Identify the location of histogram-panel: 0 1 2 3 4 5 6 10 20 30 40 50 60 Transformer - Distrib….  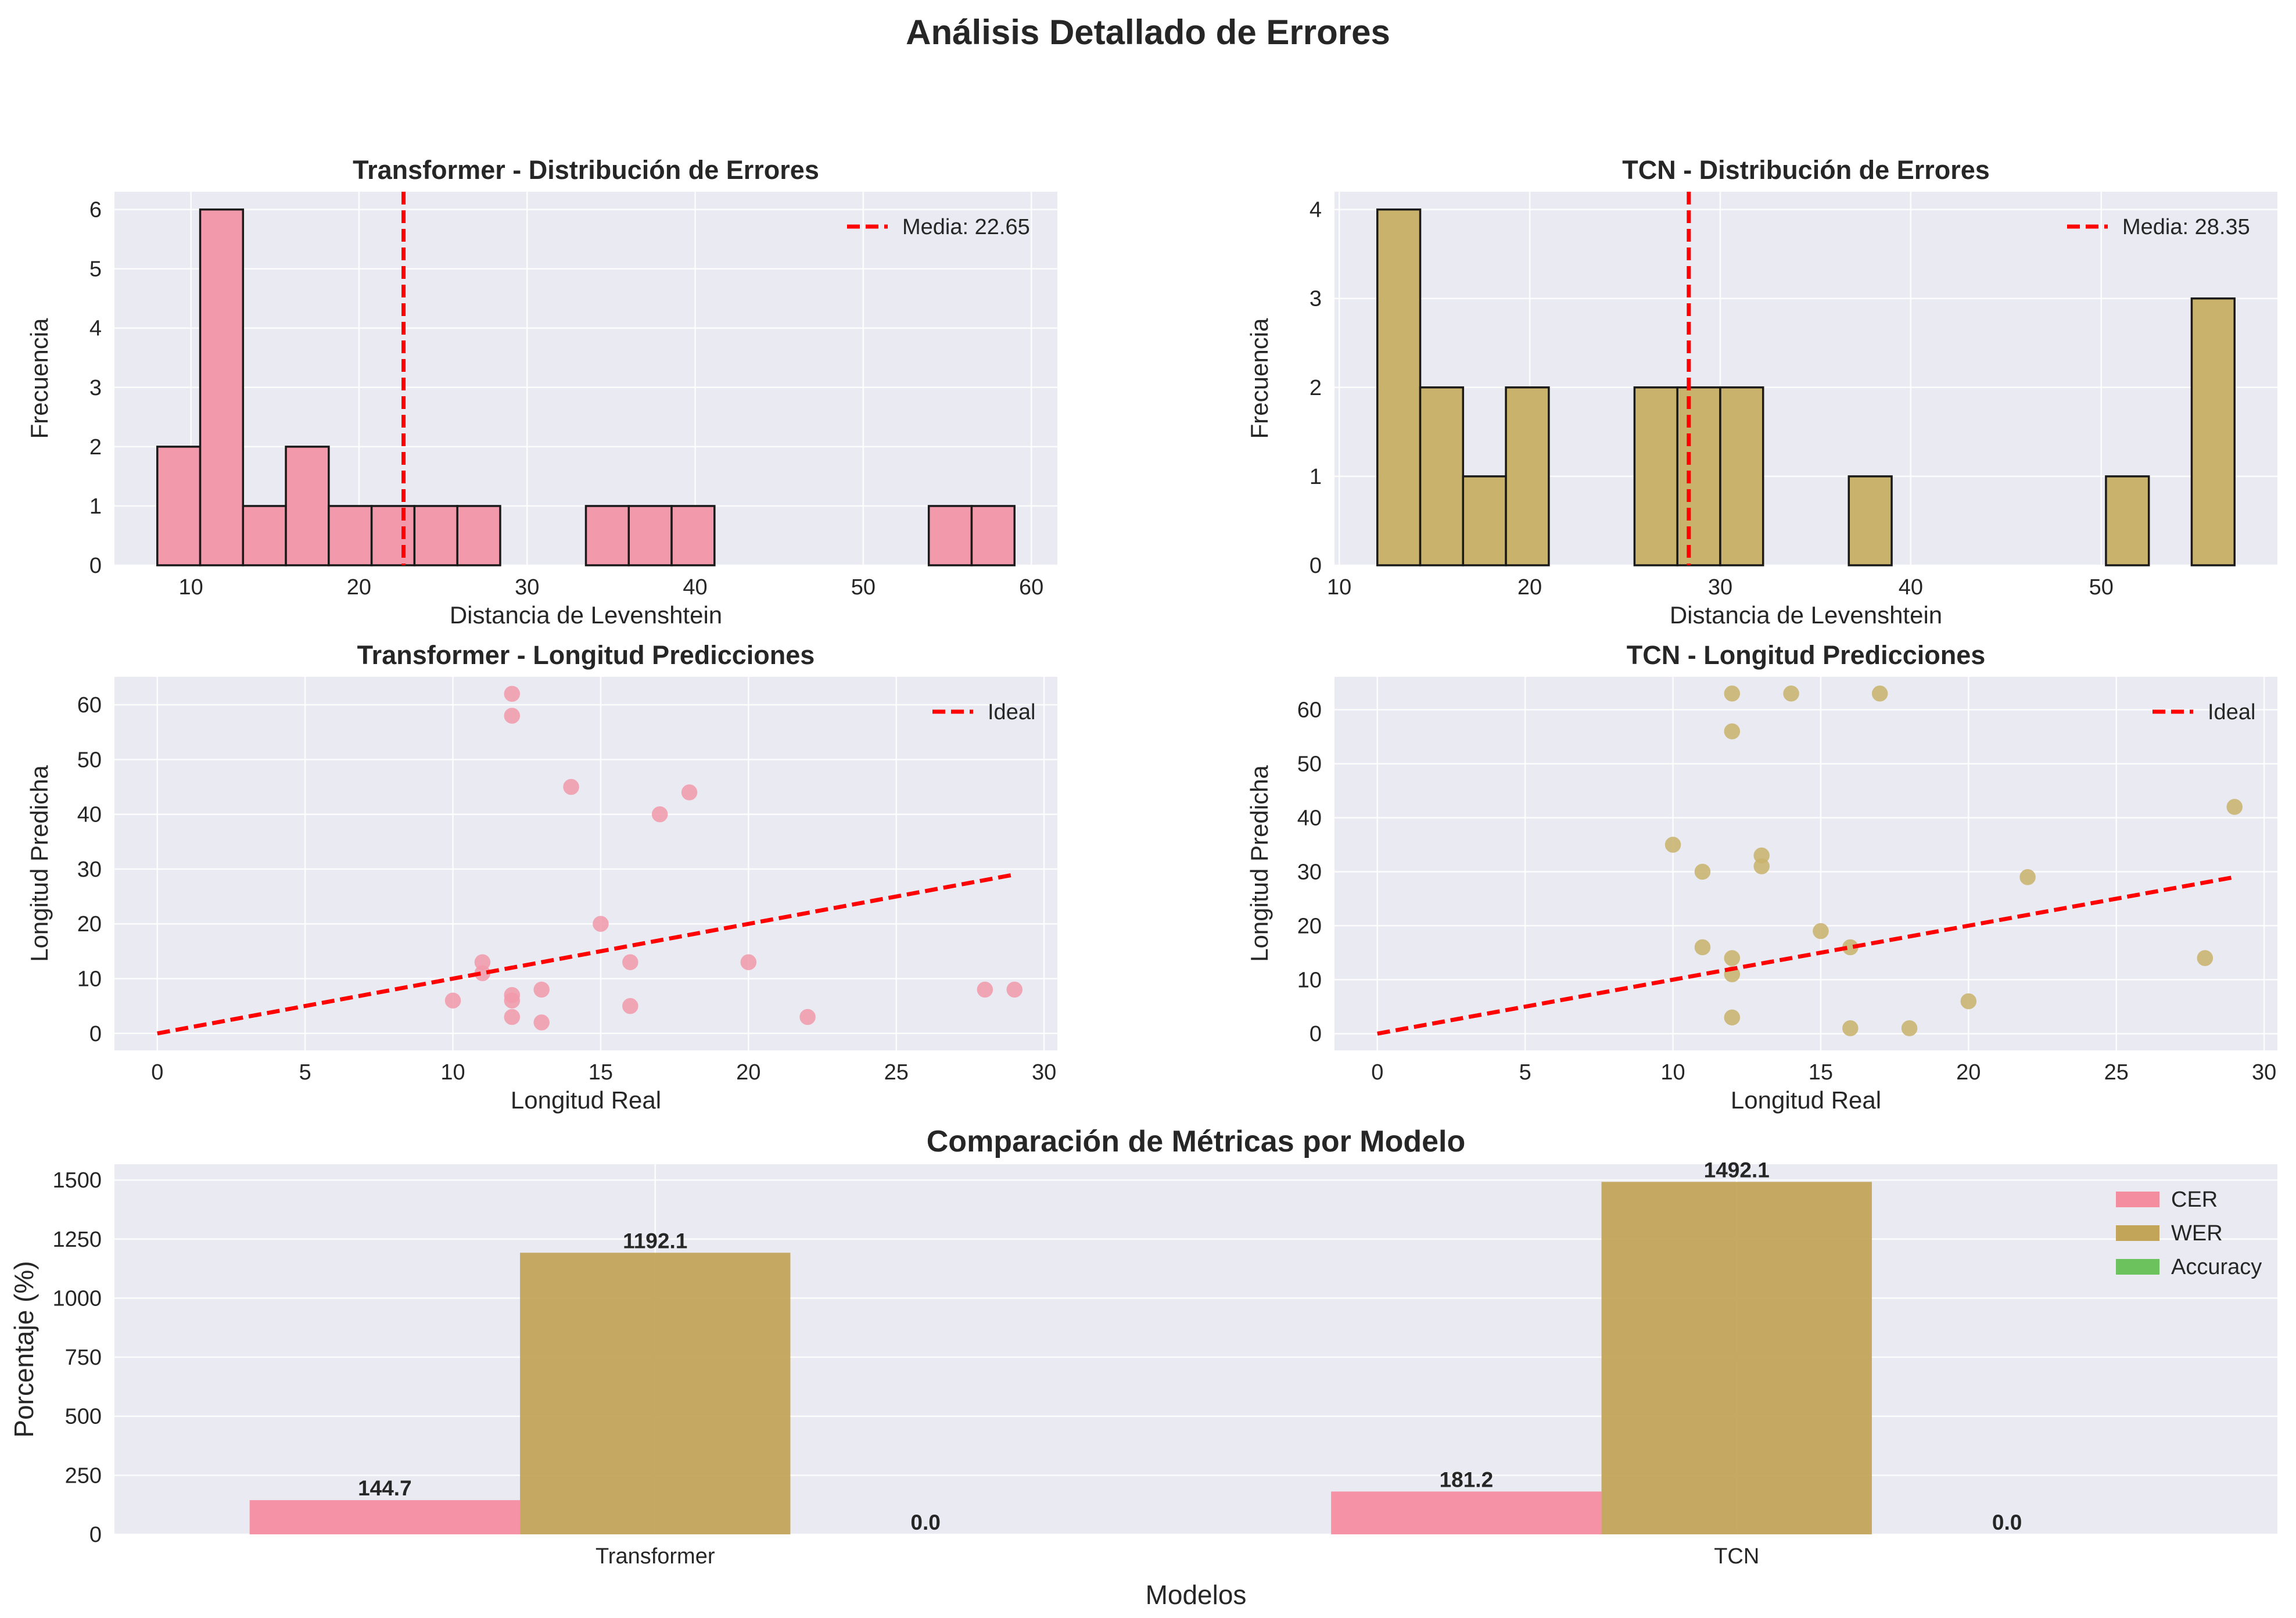
(541, 392).